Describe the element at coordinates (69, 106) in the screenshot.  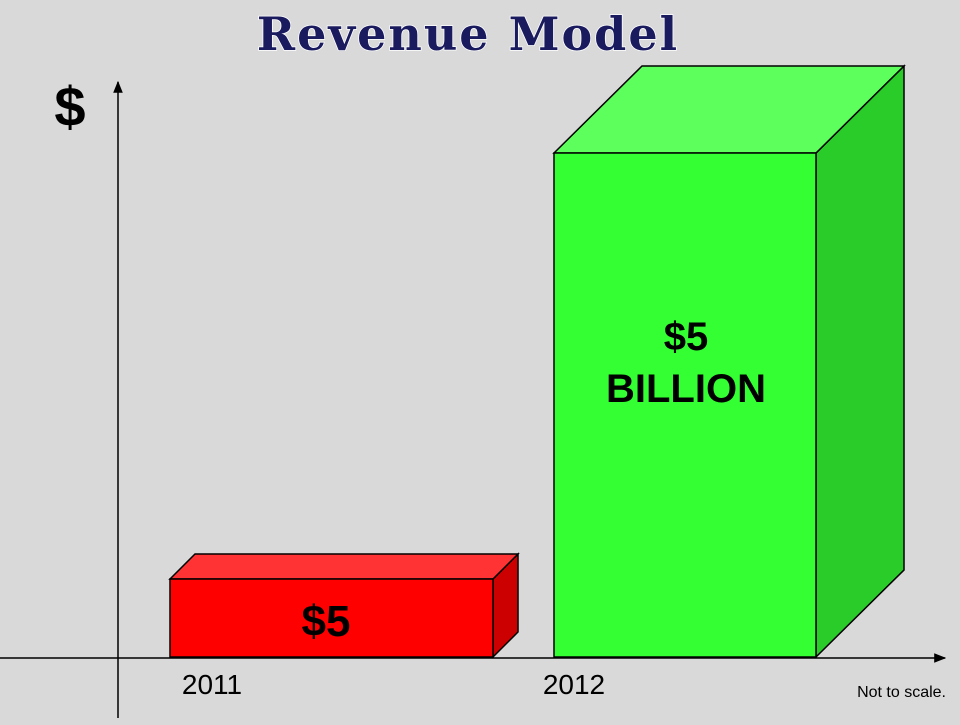
I see `y-axis-label: $` at that location.